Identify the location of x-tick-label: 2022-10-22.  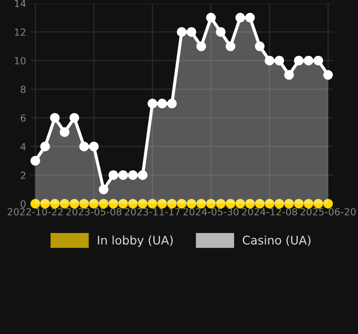
(35, 212).